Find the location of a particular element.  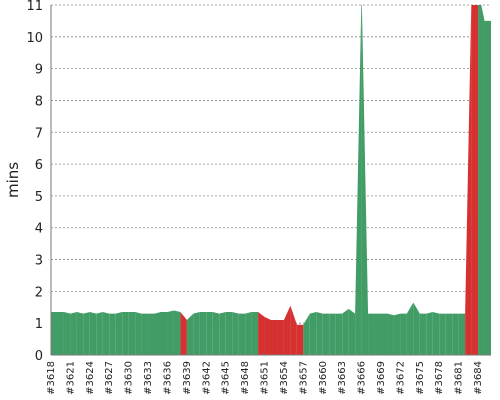

y-tick-label: 5 is located at coordinates (39, 197).